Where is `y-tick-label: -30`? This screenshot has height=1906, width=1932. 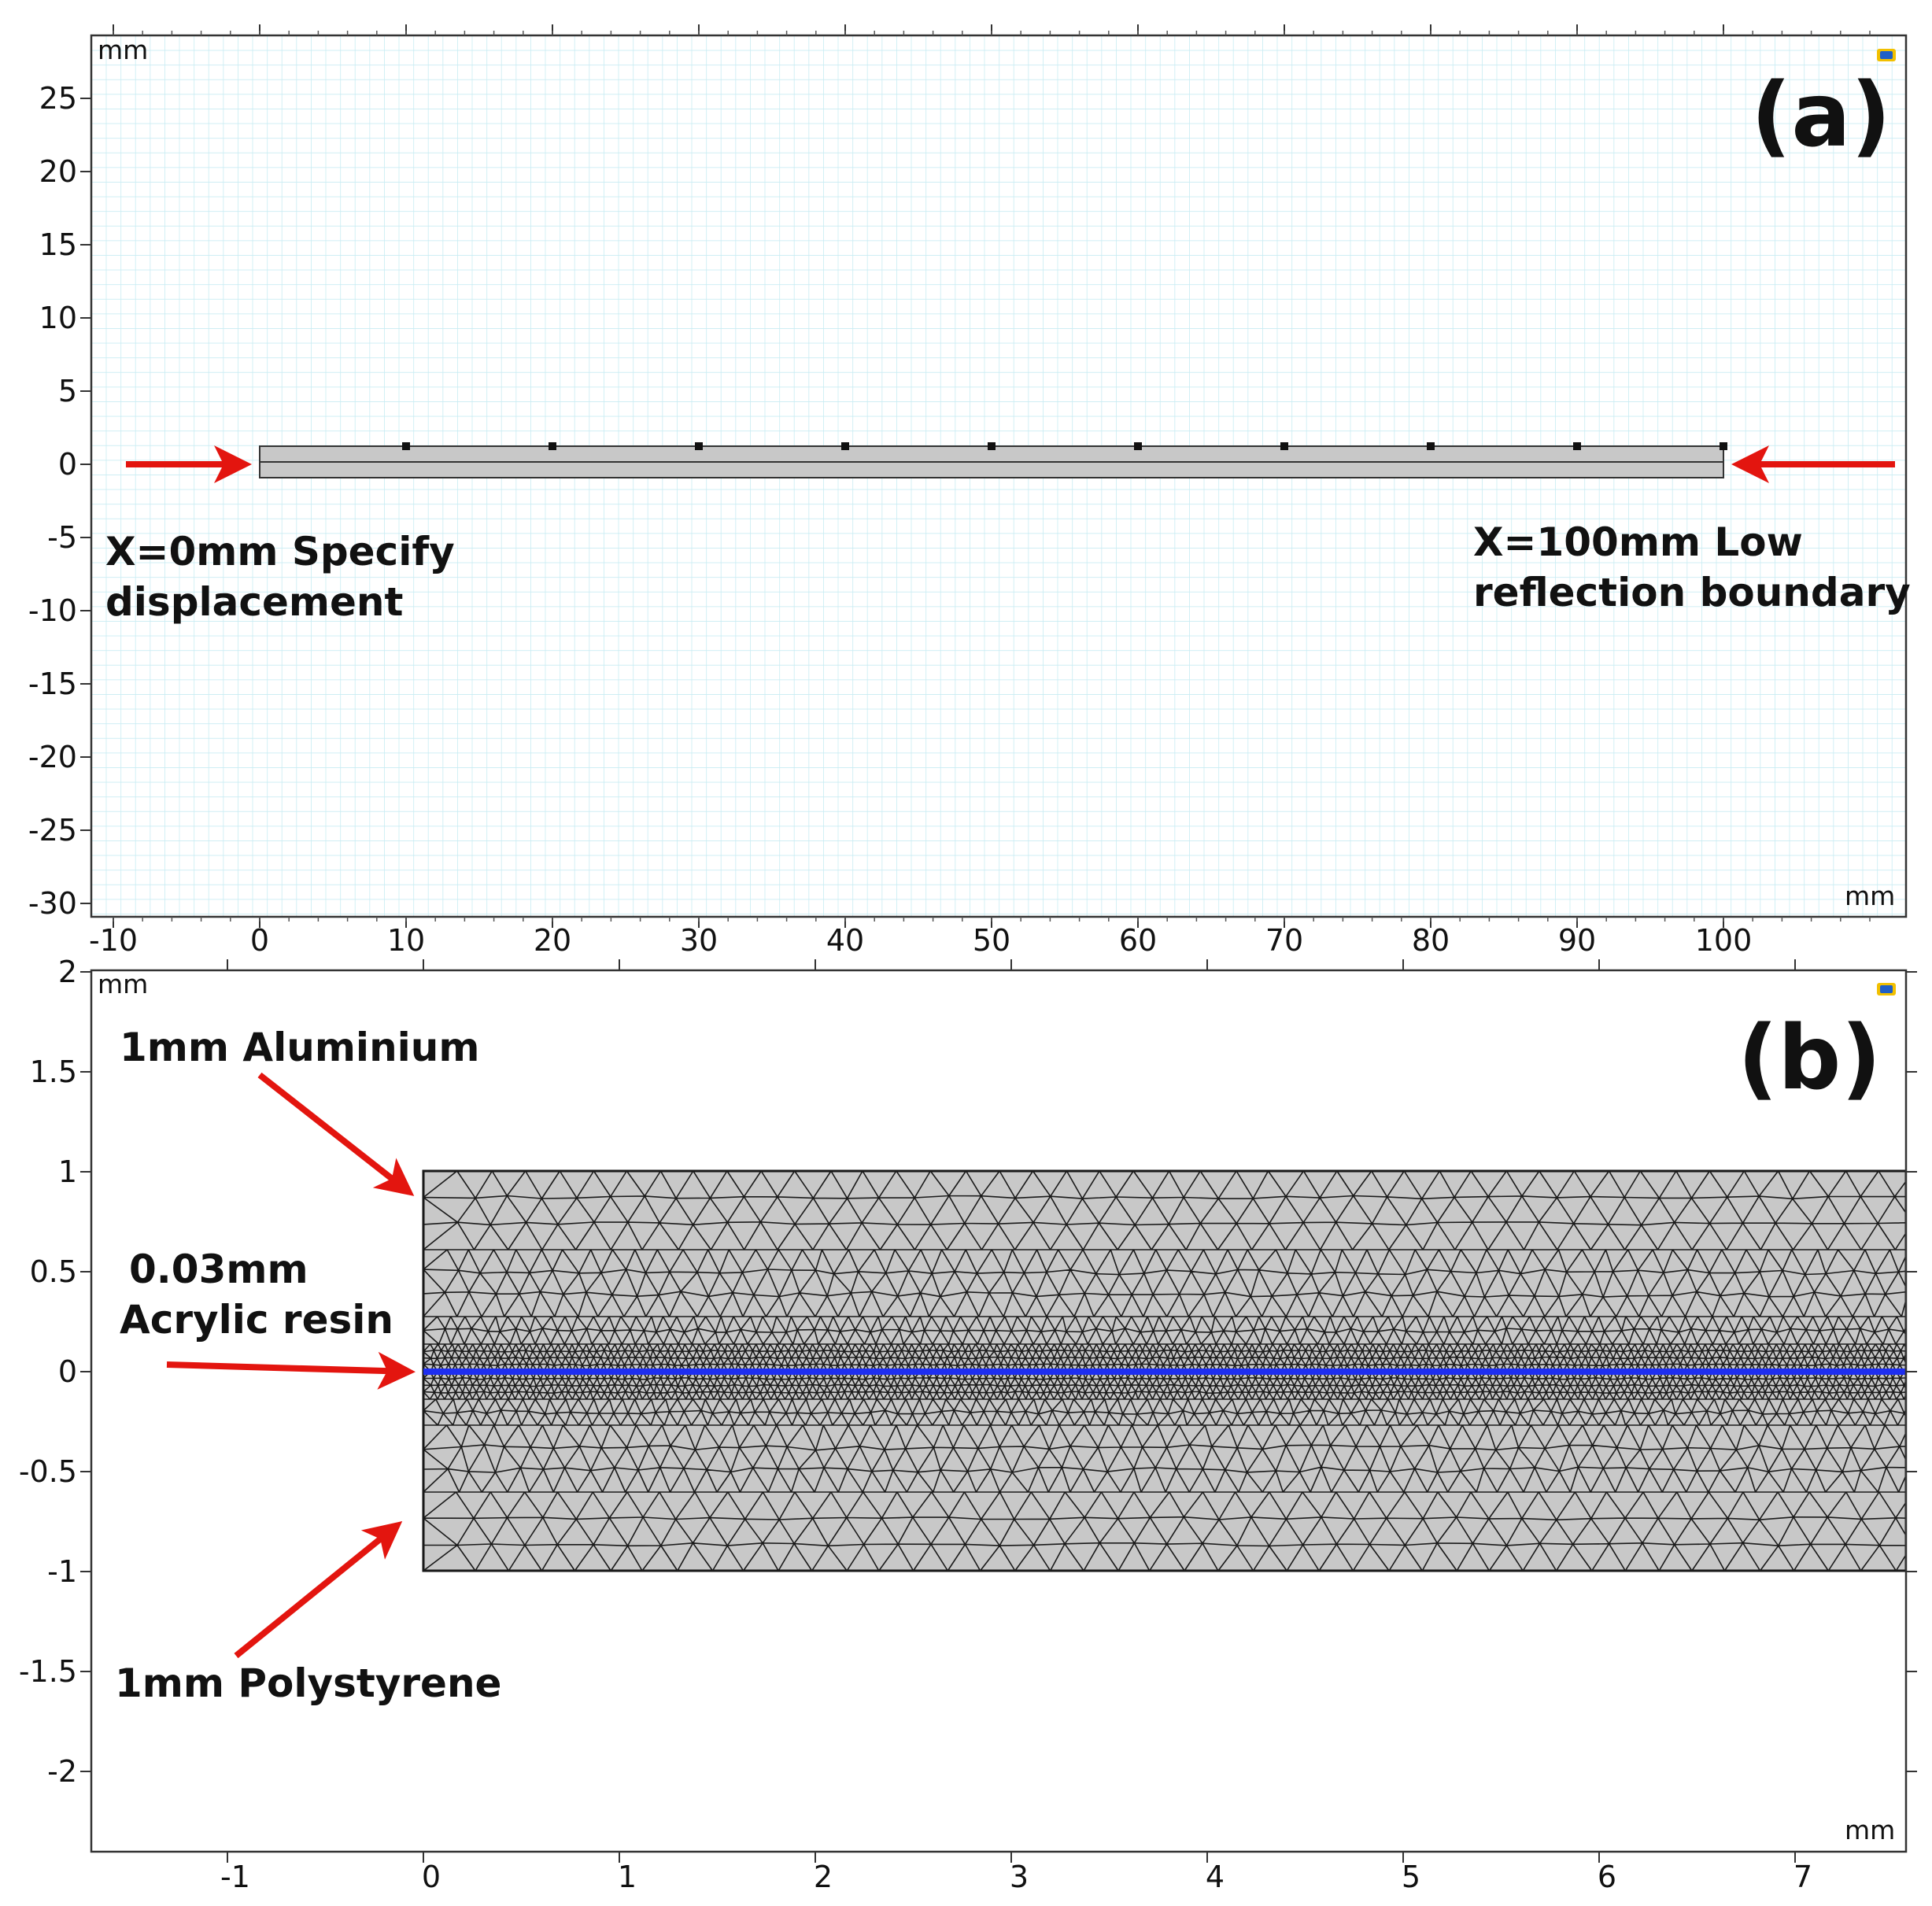
y-tick-label: -30 is located at coordinates (52, 903).